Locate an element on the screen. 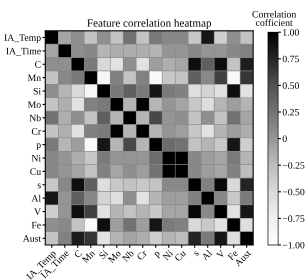  x-tick-label: Fe is located at coordinates (232, 255).